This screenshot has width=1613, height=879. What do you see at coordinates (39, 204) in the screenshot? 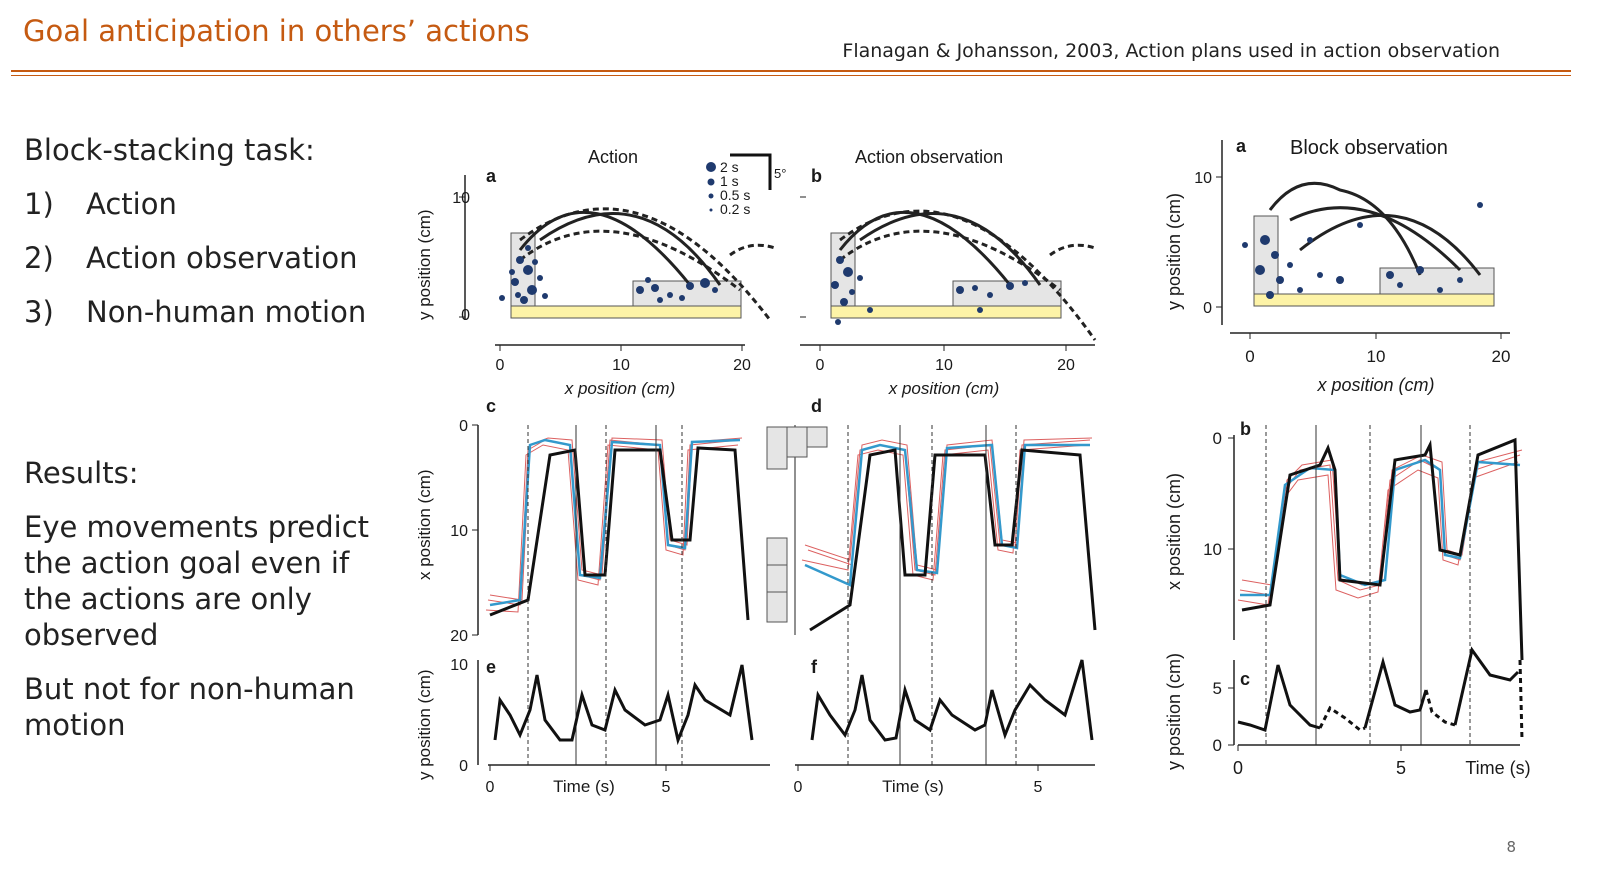
I see `list-item-number: 1)` at bounding box center [39, 204].